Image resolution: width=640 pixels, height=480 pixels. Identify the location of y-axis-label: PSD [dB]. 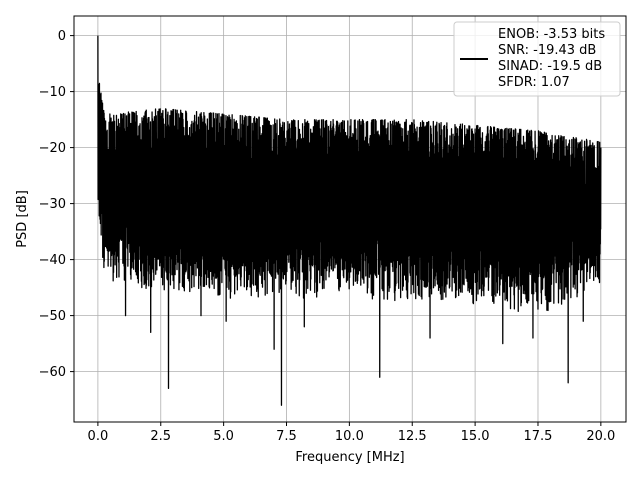
(22, 219).